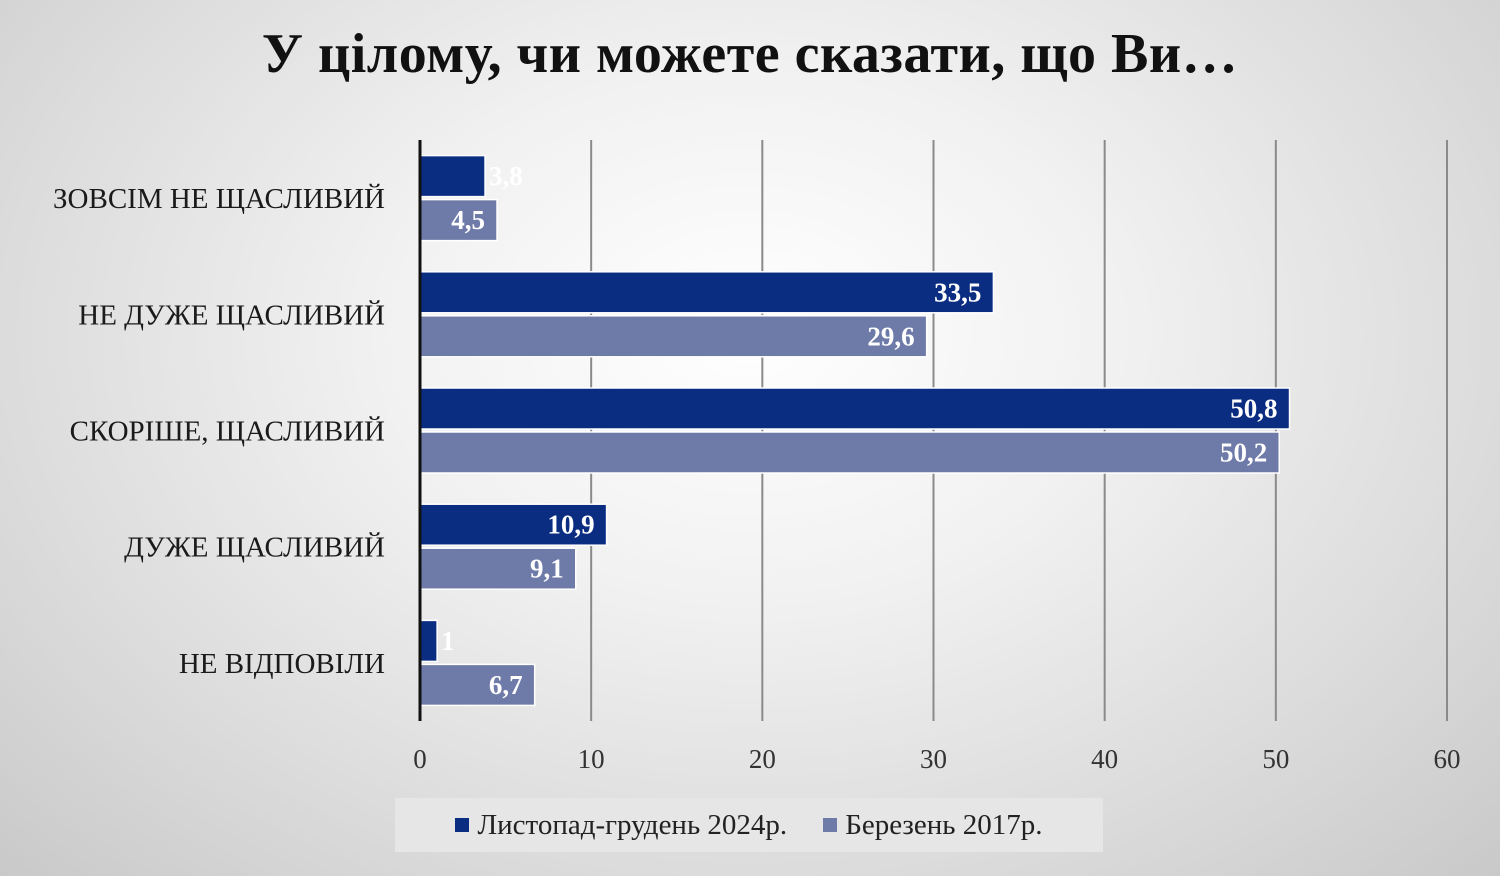 The width and height of the screenshot is (1500, 876). I want to click on bar-s1-c2, so click(850, 452).